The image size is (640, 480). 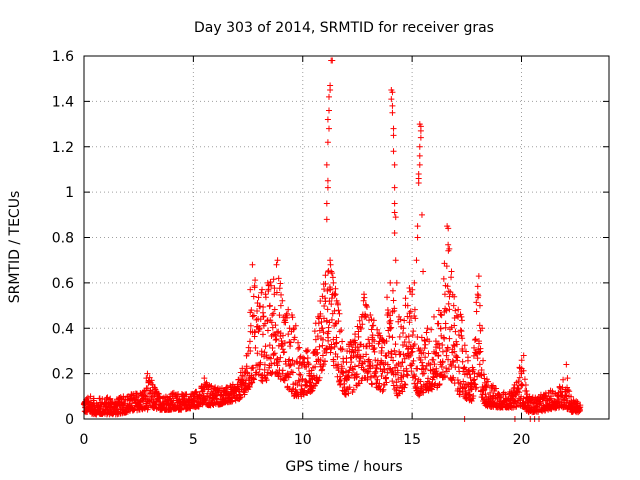 What do you see at coordinates (522, 440) in the screenshot?
I see `x-tick-label: 20` at bounding box center [522, 440].